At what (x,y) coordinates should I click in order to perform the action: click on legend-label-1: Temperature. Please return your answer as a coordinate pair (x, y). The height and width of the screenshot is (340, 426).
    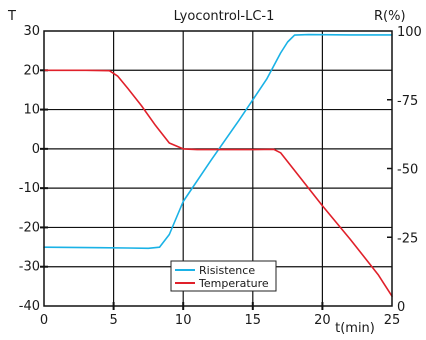
    Looking at the image, I should click on (233, 283).